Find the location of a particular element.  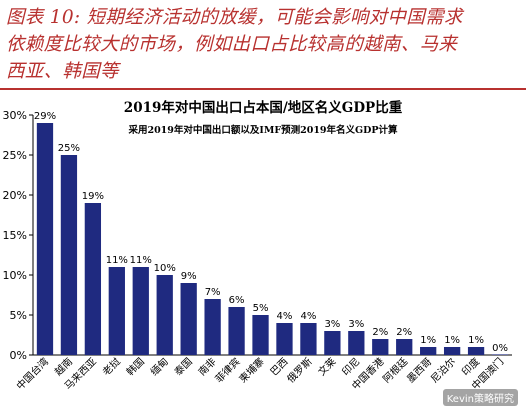

y-tick-label: 10% is located at coordinates (15, 275).